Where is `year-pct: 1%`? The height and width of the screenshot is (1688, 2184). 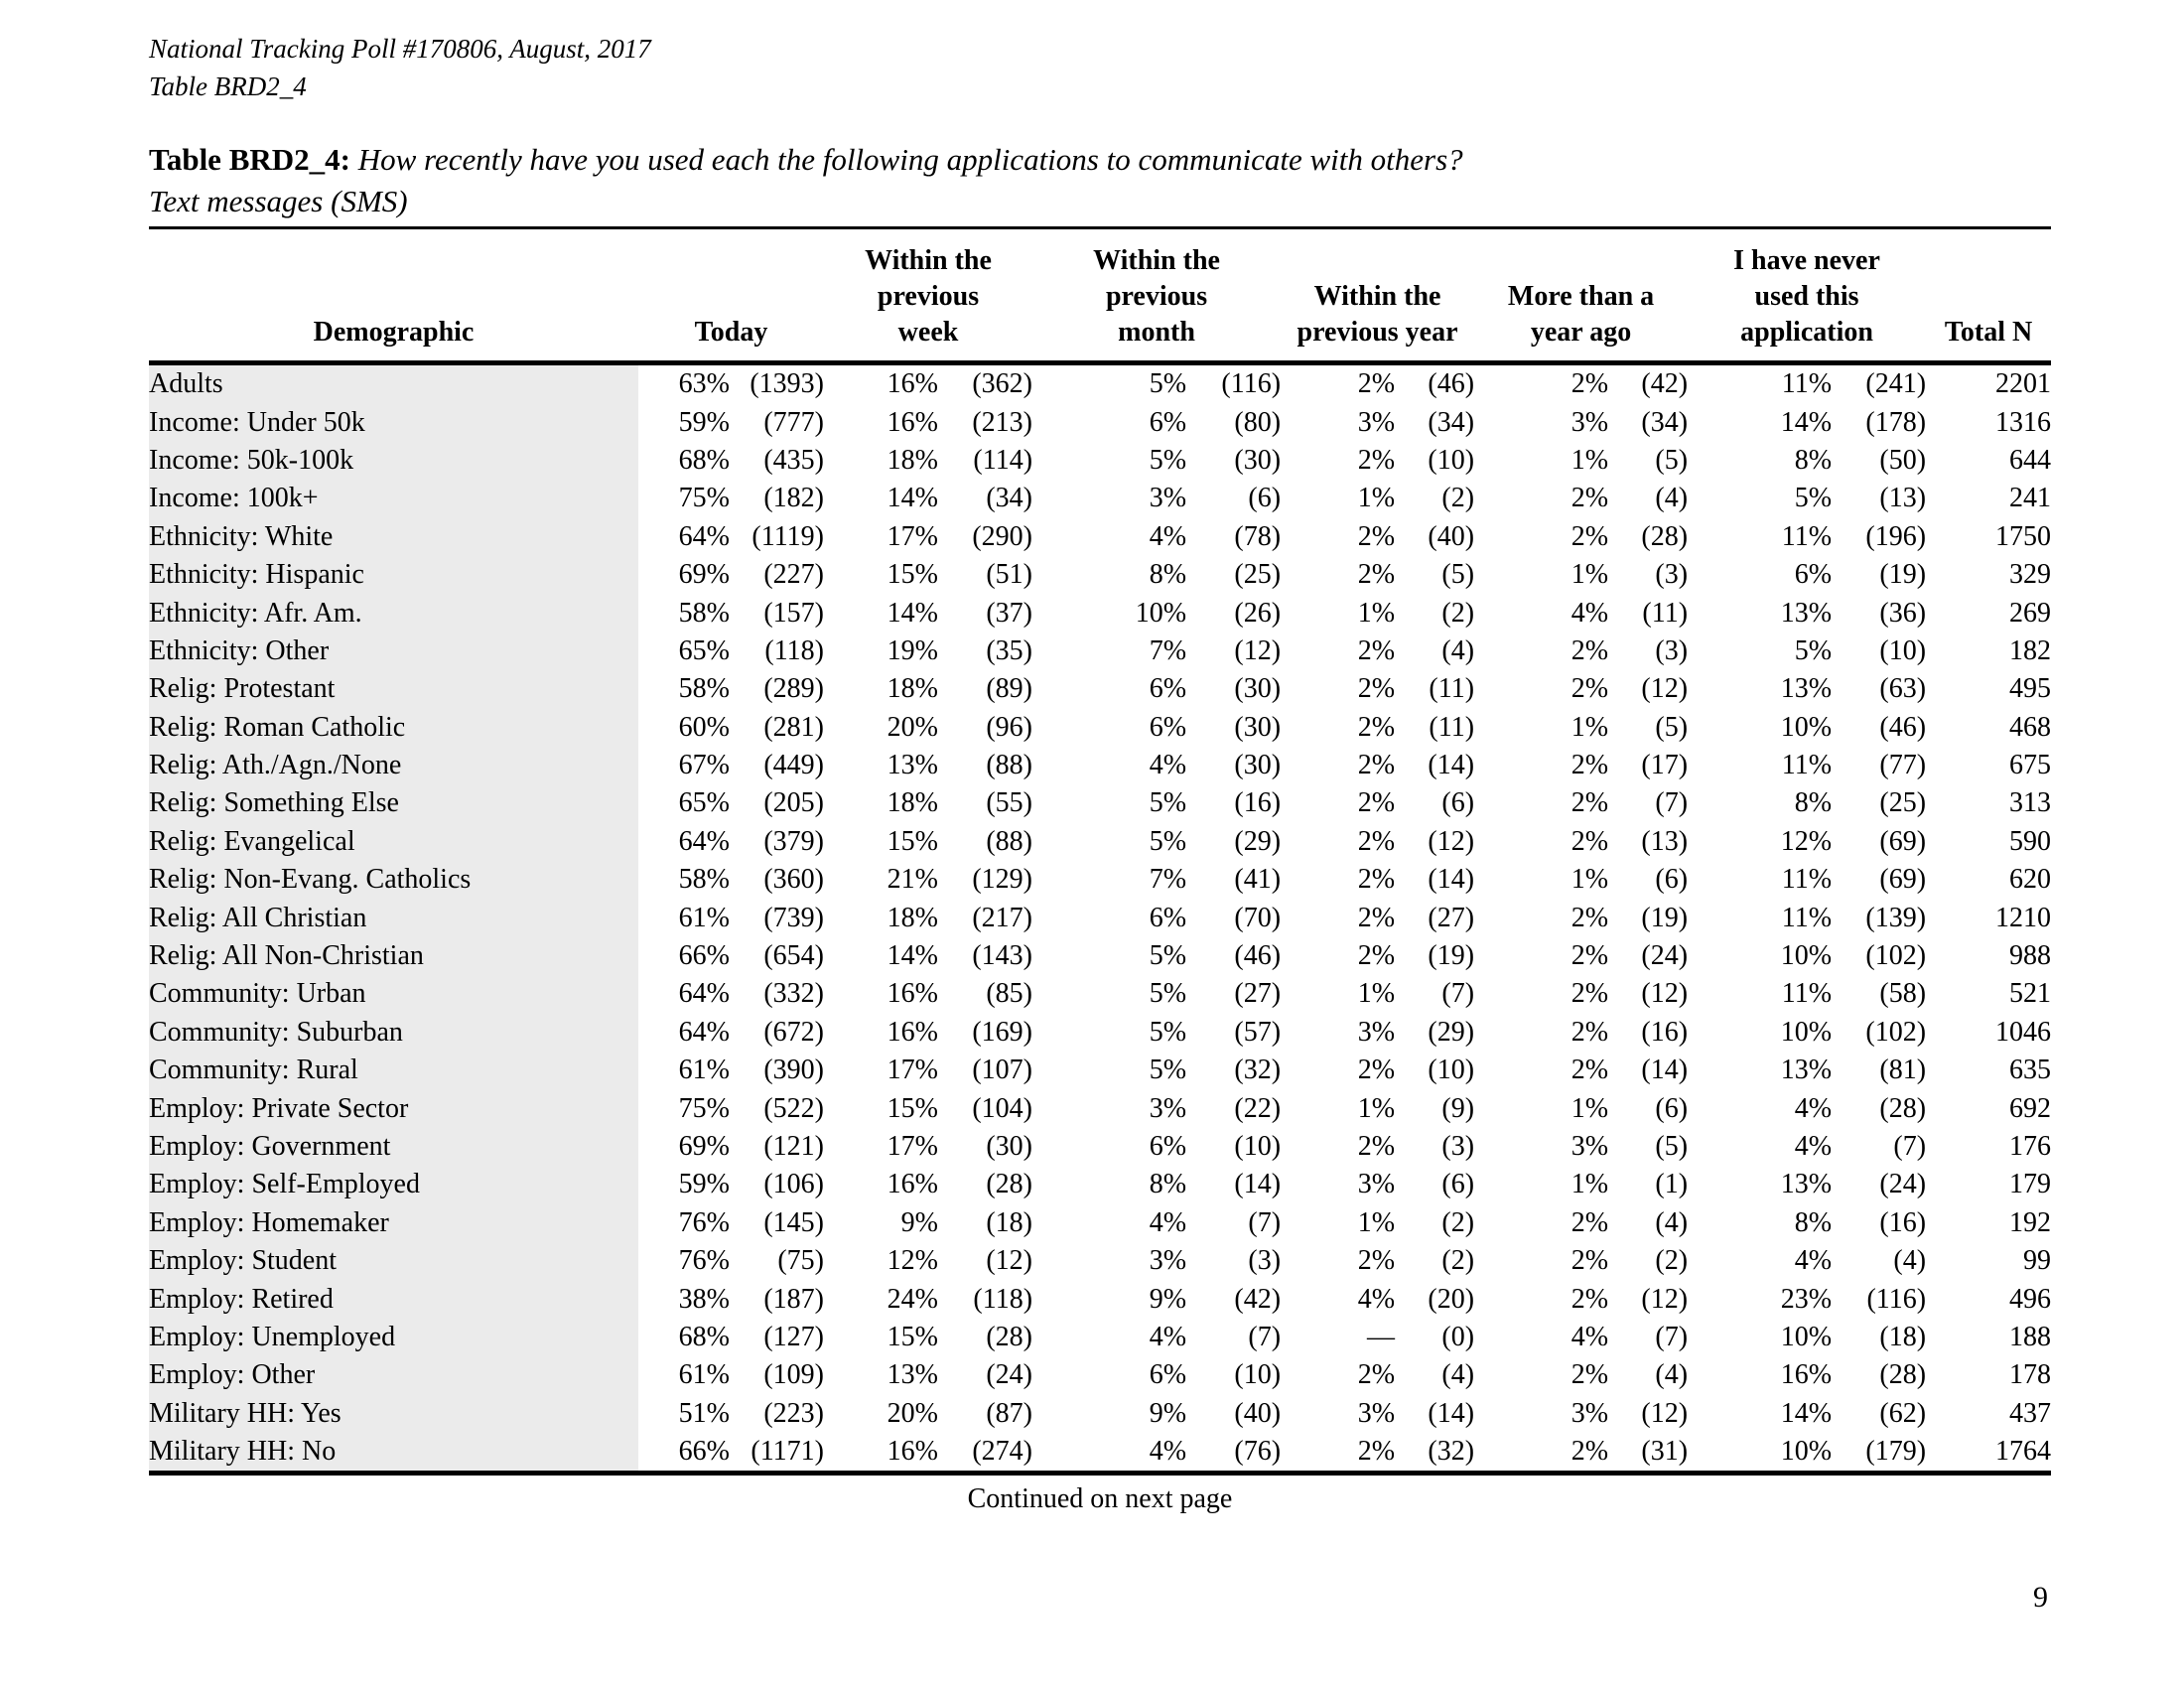 year-pct: 1% is located at coordinates (1376, 613).